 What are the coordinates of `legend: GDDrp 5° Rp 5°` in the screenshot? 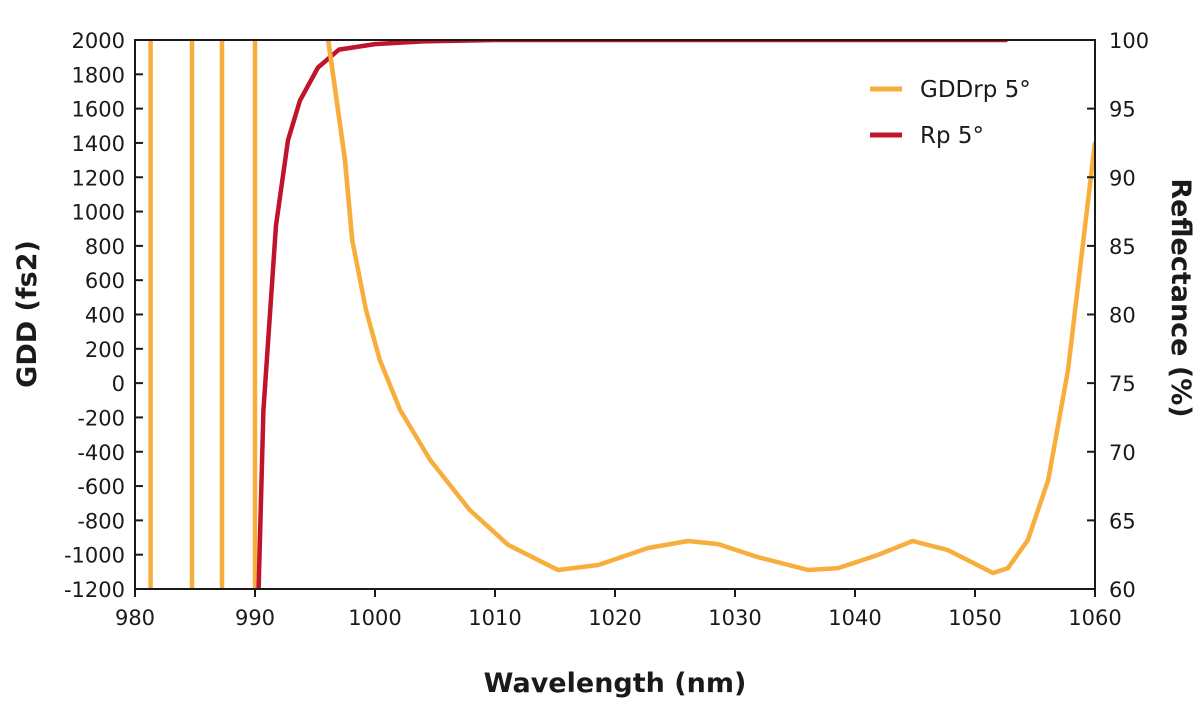 It's located at (950, 113).